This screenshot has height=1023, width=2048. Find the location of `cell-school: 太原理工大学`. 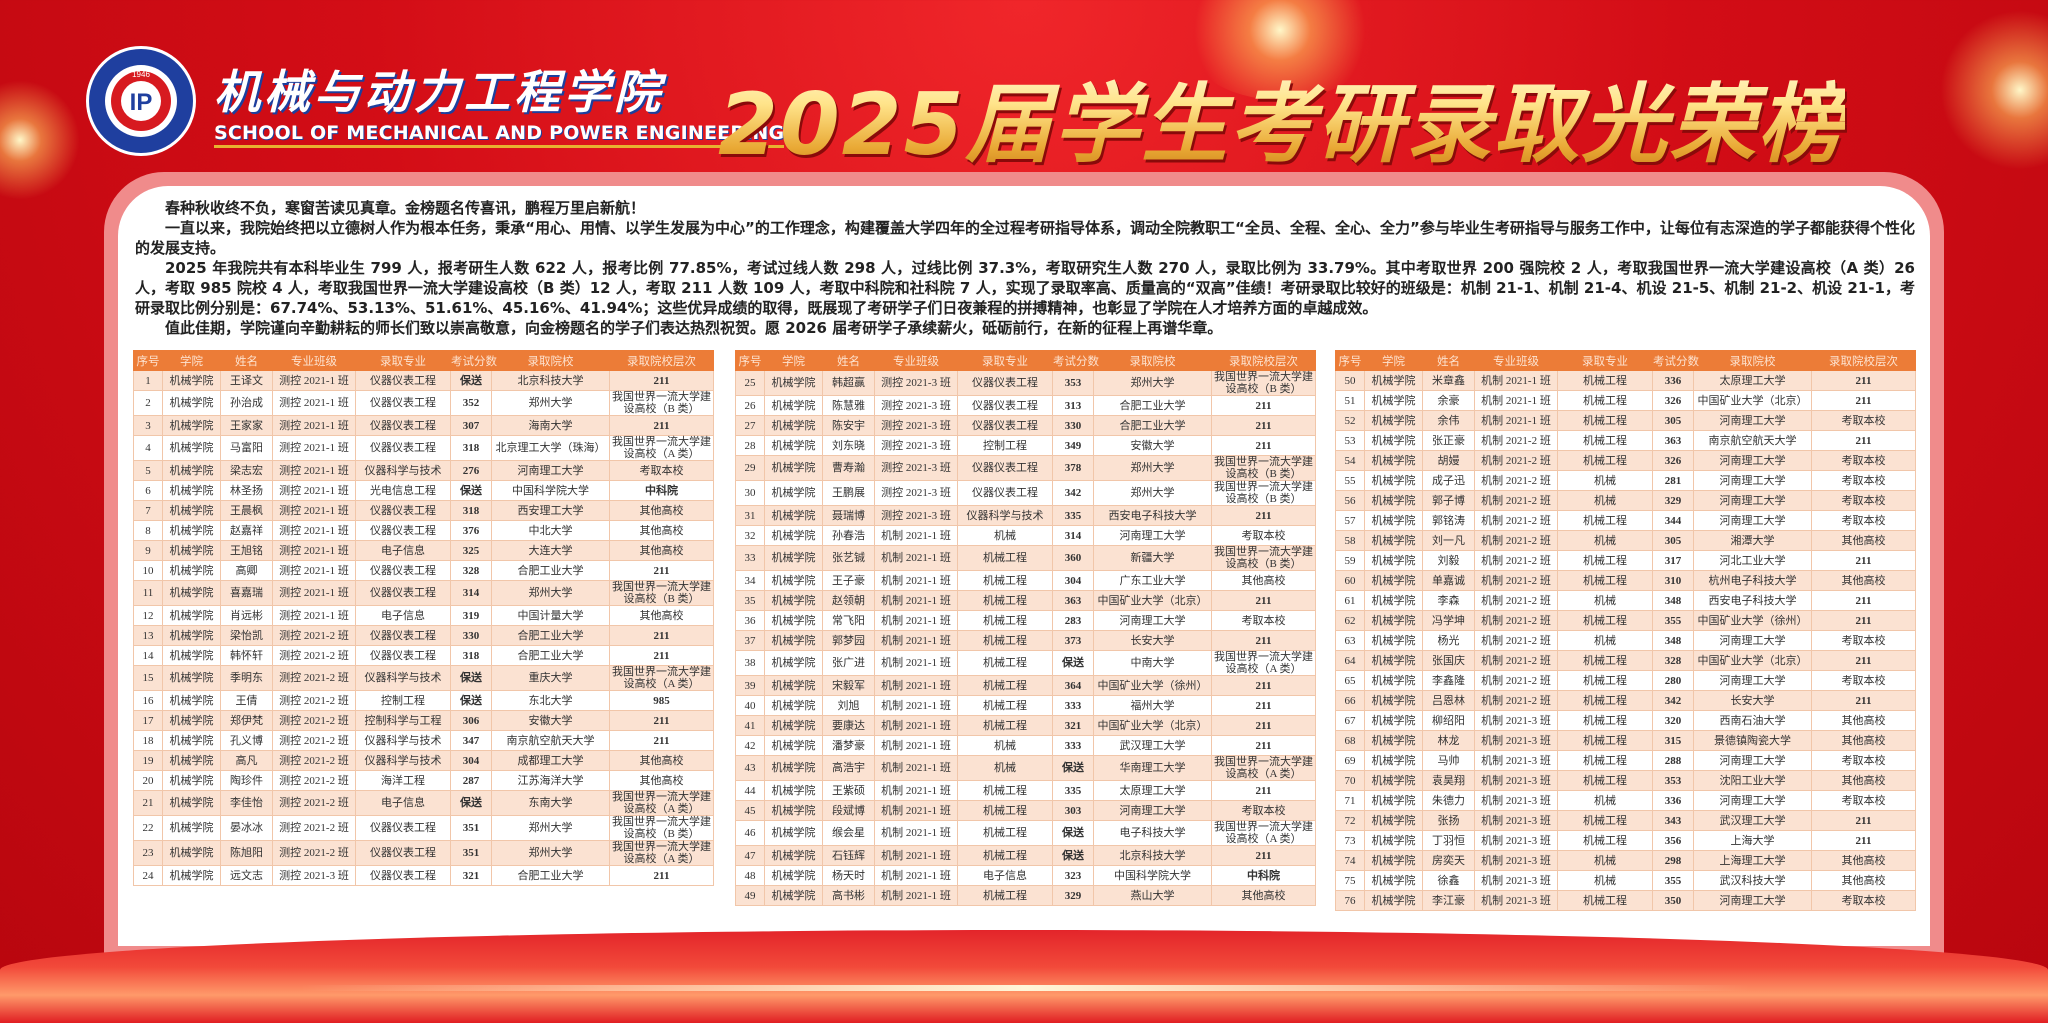

cell-school: 太原理工大学 is located at coordinates (1152, 790).